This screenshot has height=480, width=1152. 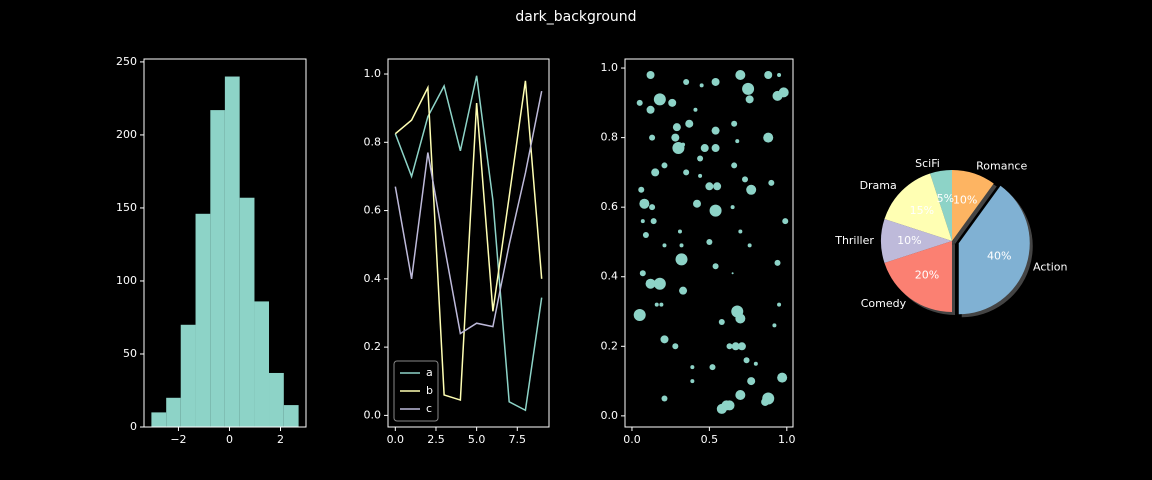 I want to click on pie-label: Comedy, so click(x=884, y=303).